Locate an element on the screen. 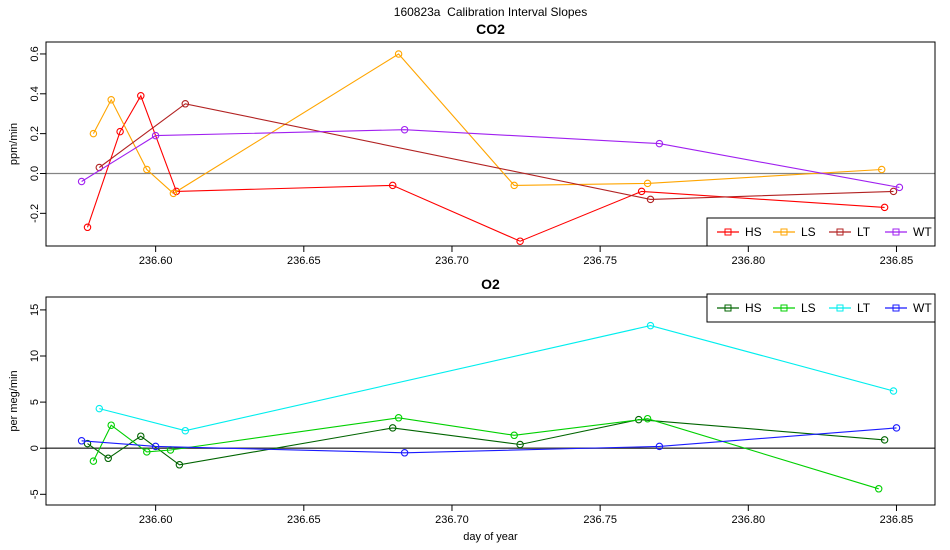  co2-legend-LS-marker is located at coordinates (784, 232).